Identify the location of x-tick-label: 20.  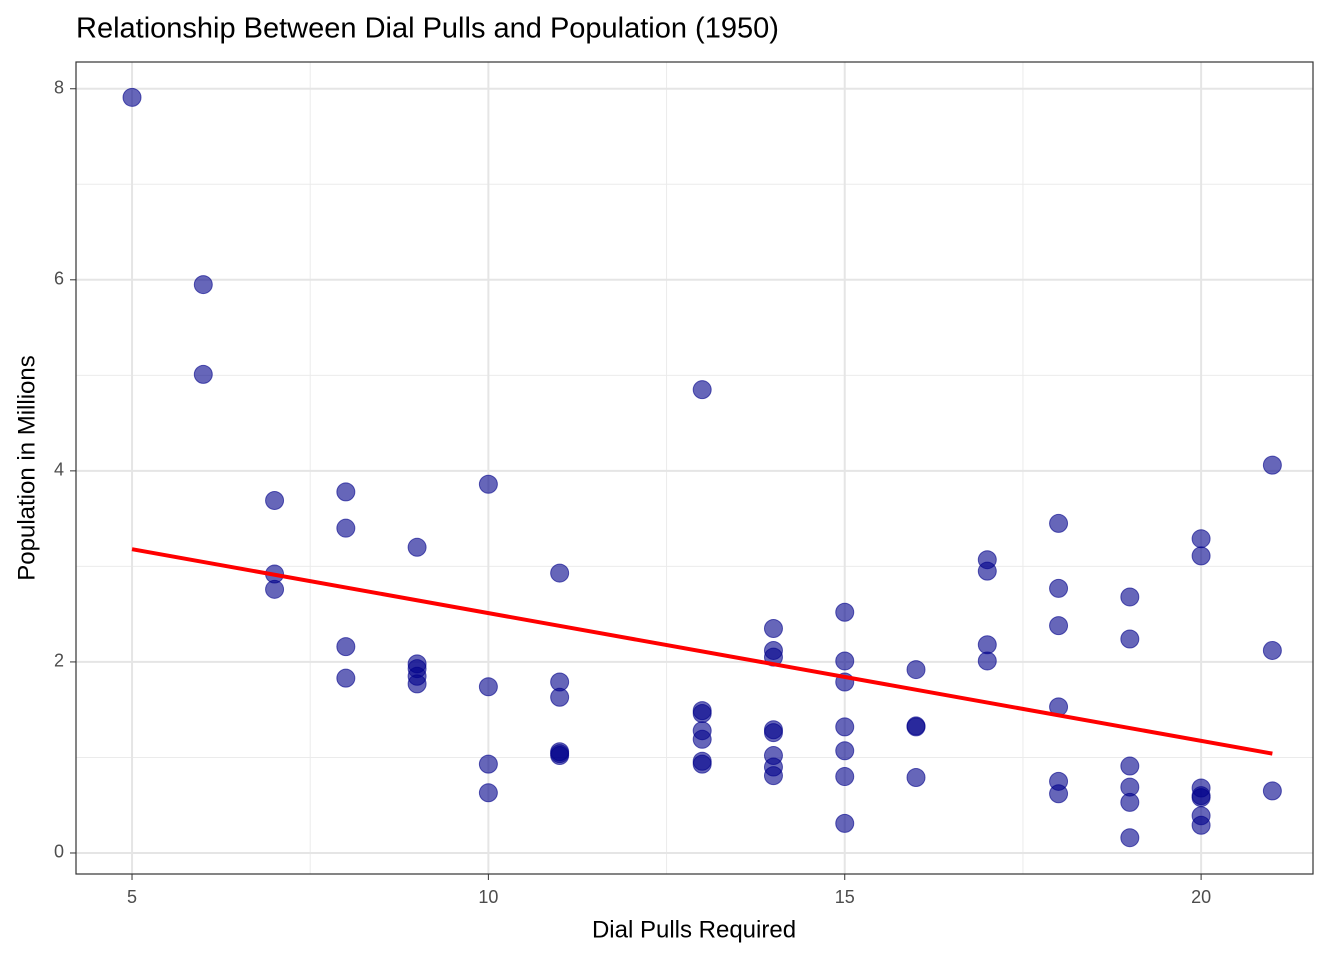
(1201, 897).